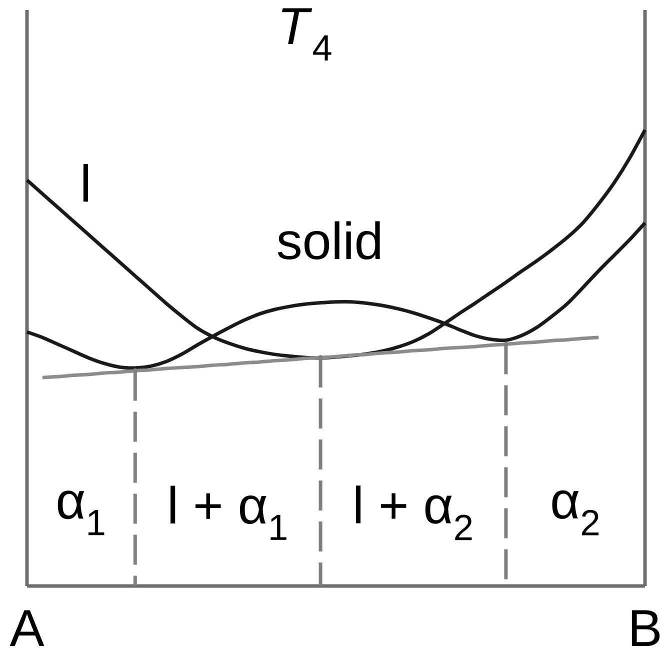 The width and height of the screenshot is (665, 657). I want to click on annotation: l + α$_{1}$, so click(228, 513).